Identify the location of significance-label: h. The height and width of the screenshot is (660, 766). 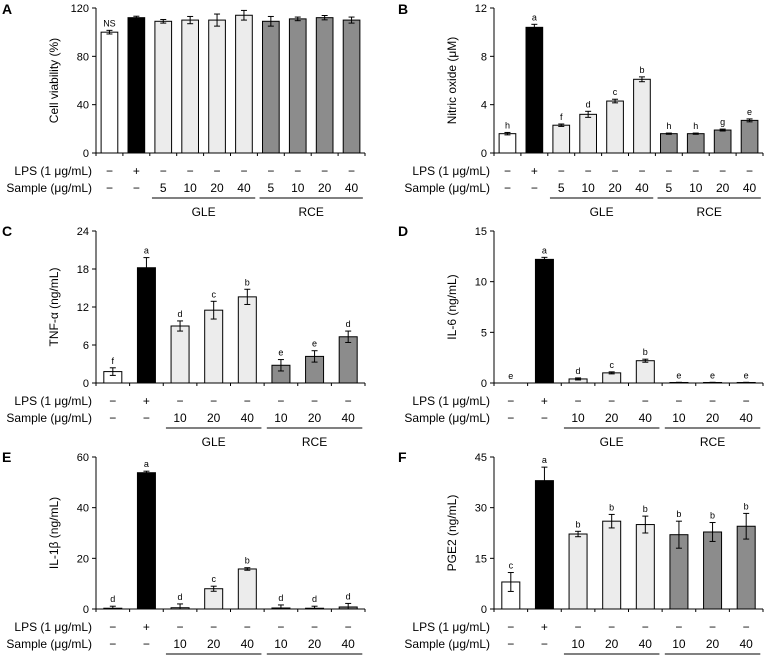
(507, 125).